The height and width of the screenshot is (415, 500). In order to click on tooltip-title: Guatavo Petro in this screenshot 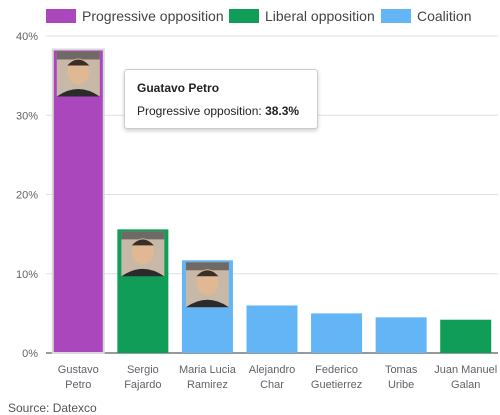, I will do `click(178, 88)`.